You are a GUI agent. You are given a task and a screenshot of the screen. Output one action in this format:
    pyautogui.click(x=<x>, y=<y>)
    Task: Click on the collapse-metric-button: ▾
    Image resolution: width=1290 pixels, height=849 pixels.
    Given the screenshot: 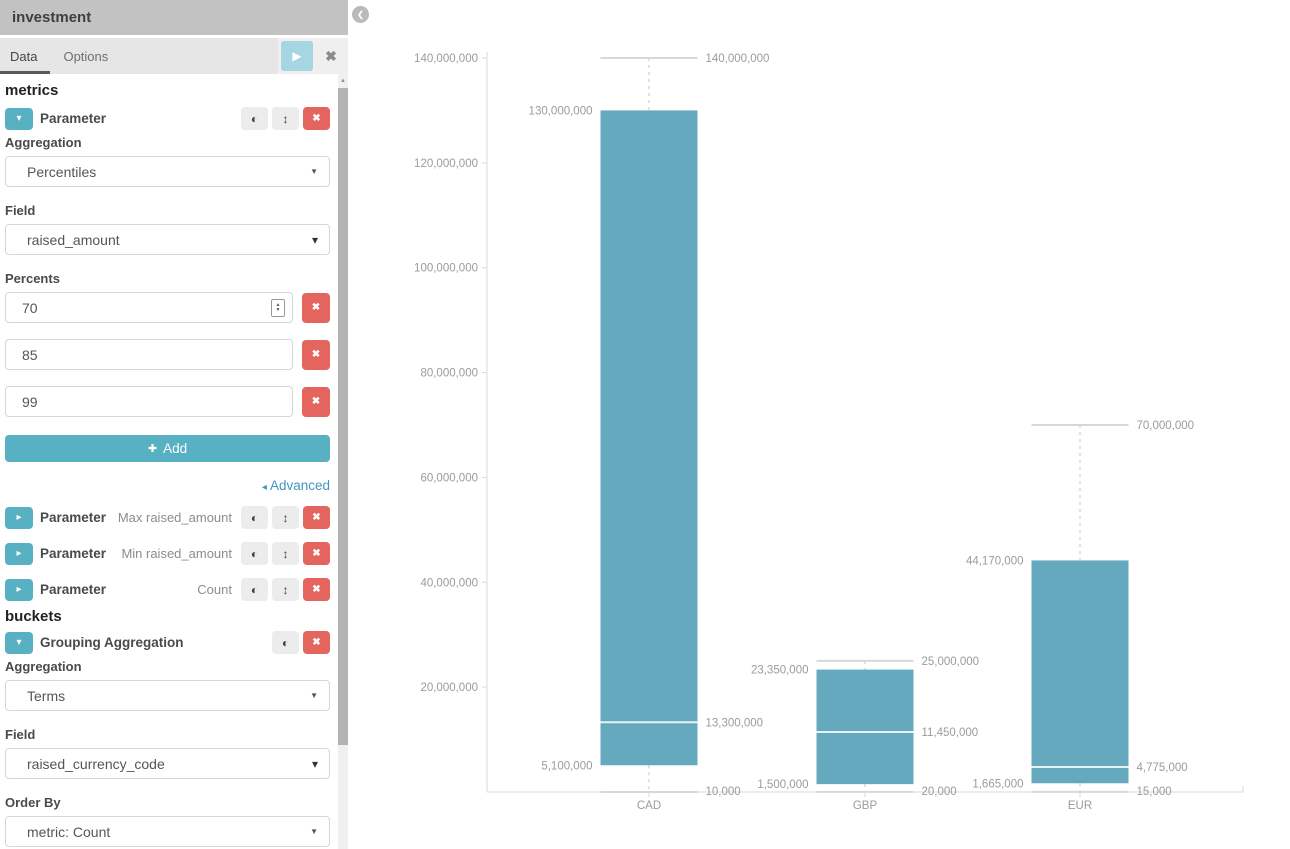 What is the action you would take?
    pyautogui.click(x=19, y=118)
    